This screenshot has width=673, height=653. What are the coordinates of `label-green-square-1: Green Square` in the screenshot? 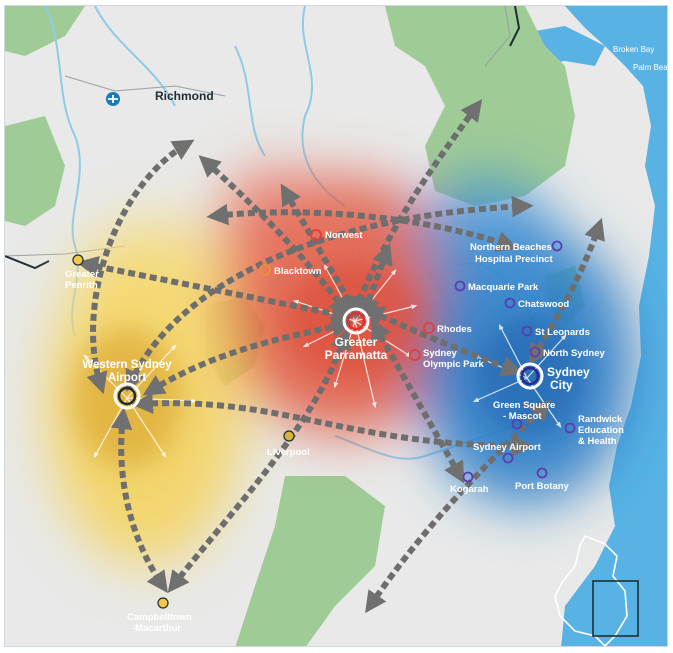 It's located at (524, 405).